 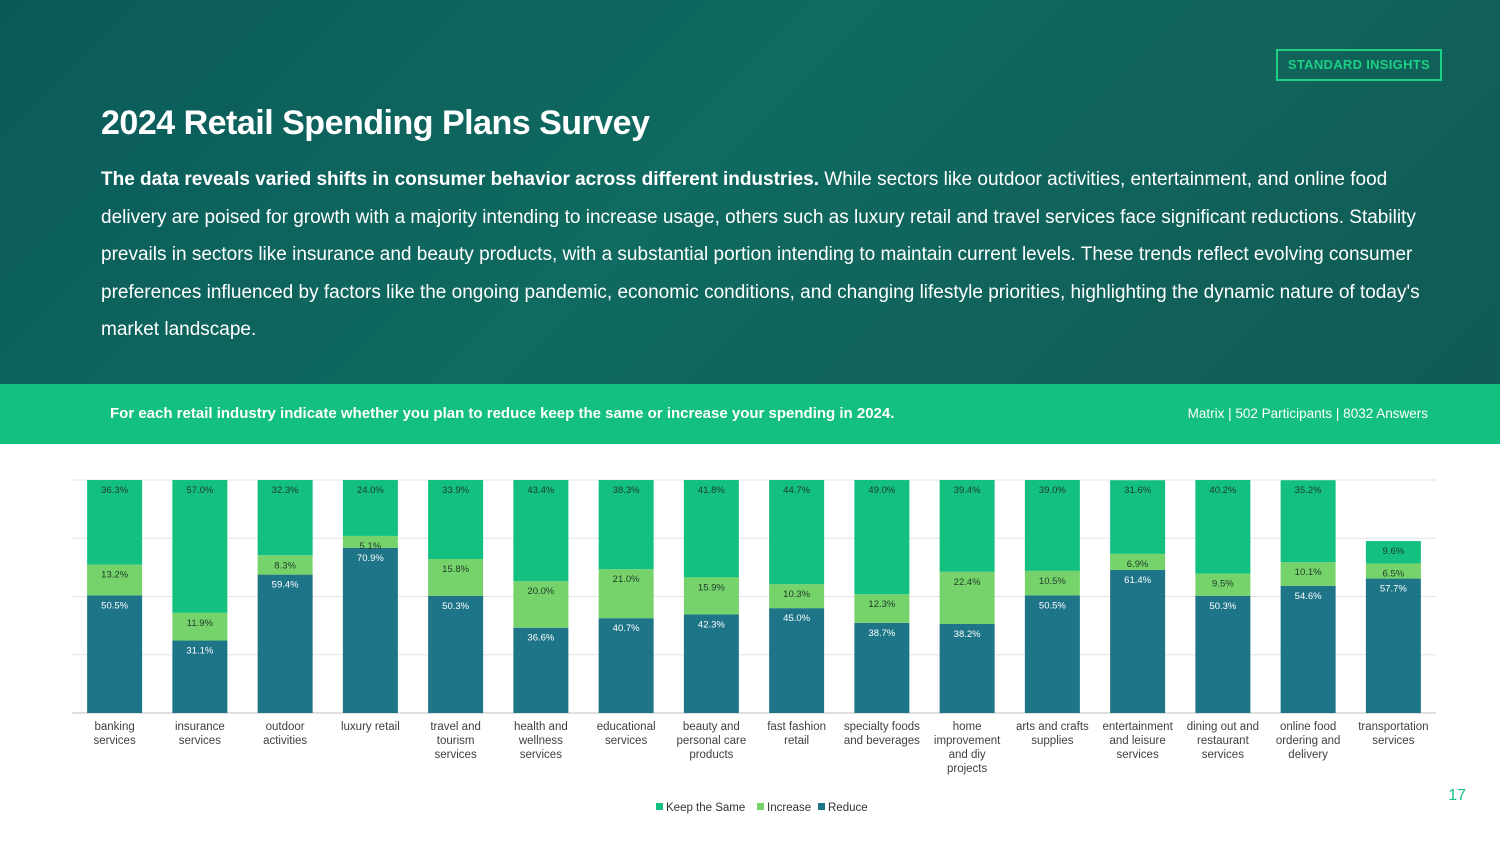 I want to click on data-label: 10.1%, so click(x=1308, y=572).